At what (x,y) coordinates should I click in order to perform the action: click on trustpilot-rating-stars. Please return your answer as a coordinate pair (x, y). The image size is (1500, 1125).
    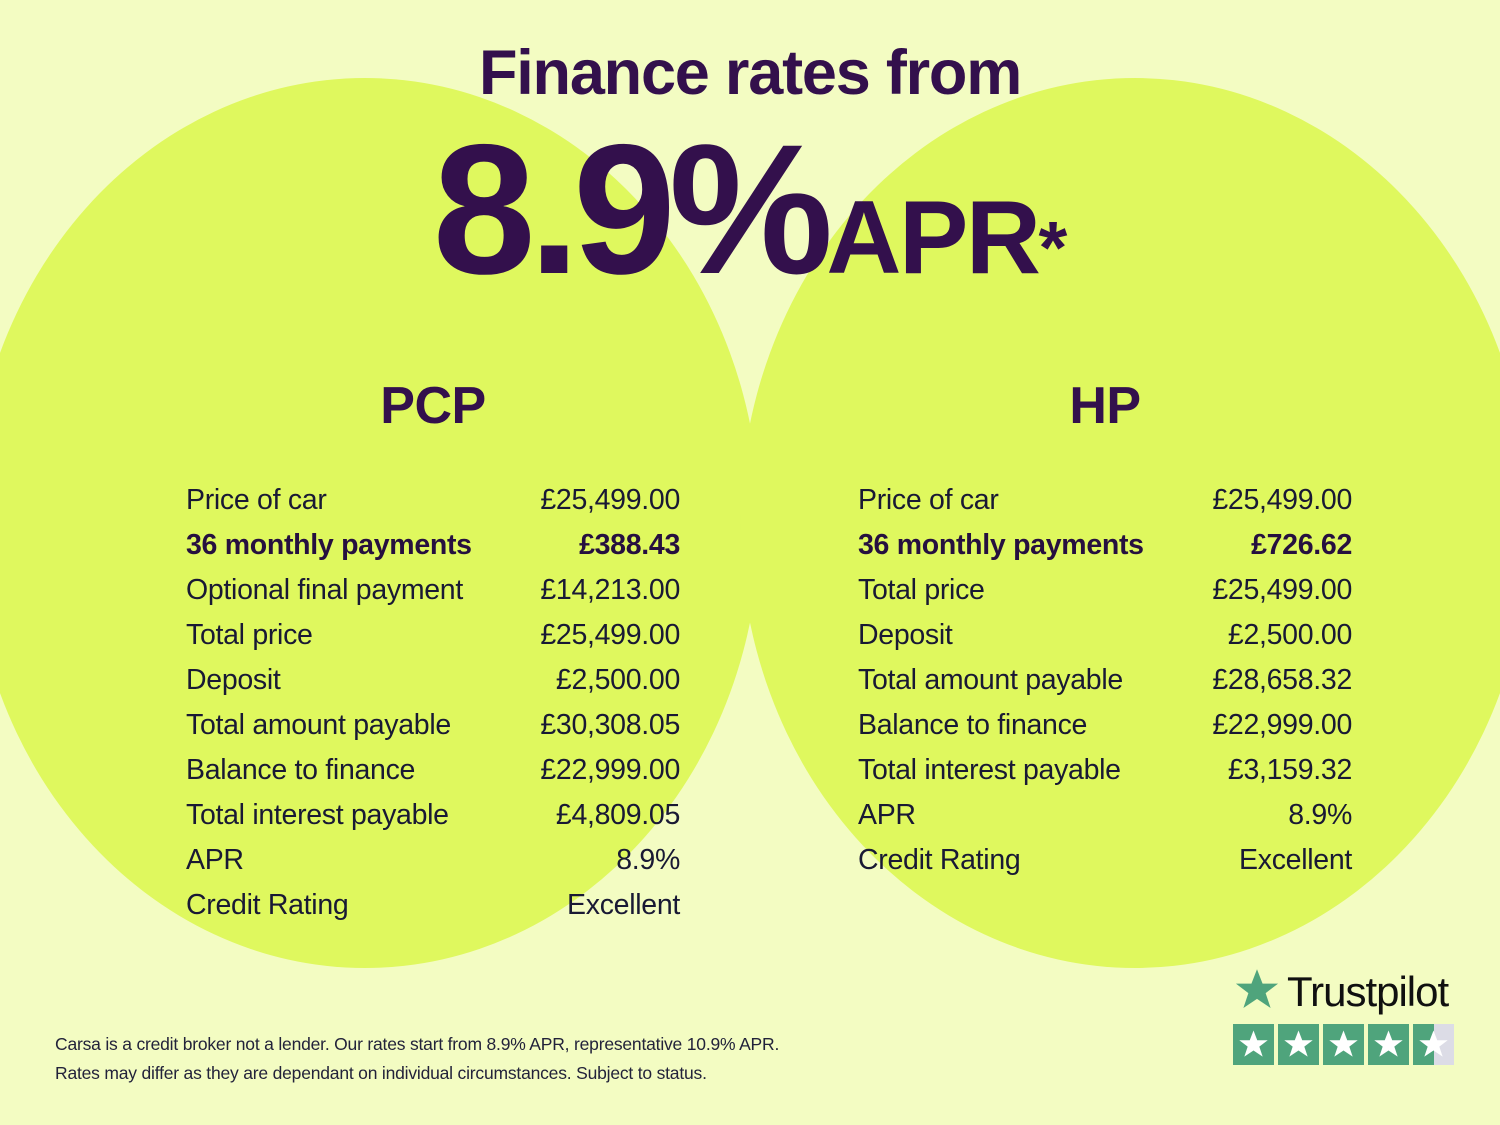
    Looking at the image, I should click on (1344, 1044).